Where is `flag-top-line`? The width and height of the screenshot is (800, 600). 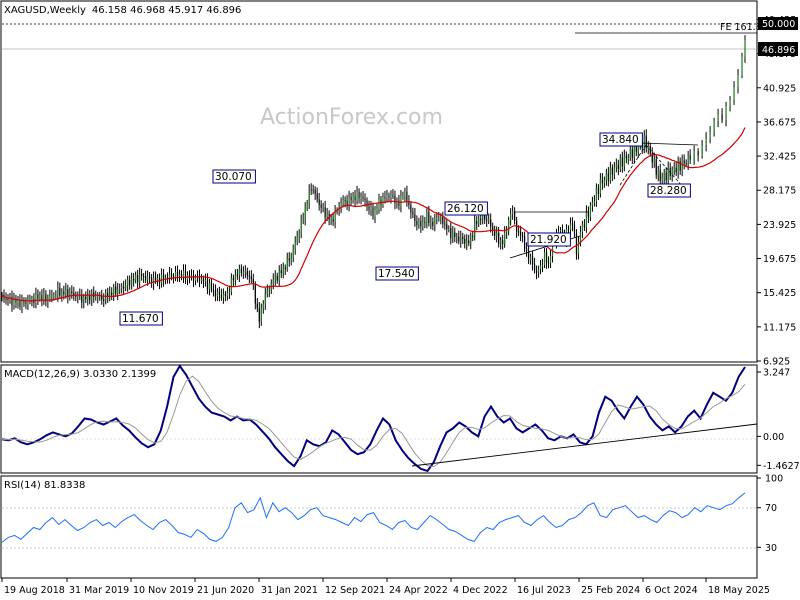 flag-top-line is located at coordinates (669, 144).